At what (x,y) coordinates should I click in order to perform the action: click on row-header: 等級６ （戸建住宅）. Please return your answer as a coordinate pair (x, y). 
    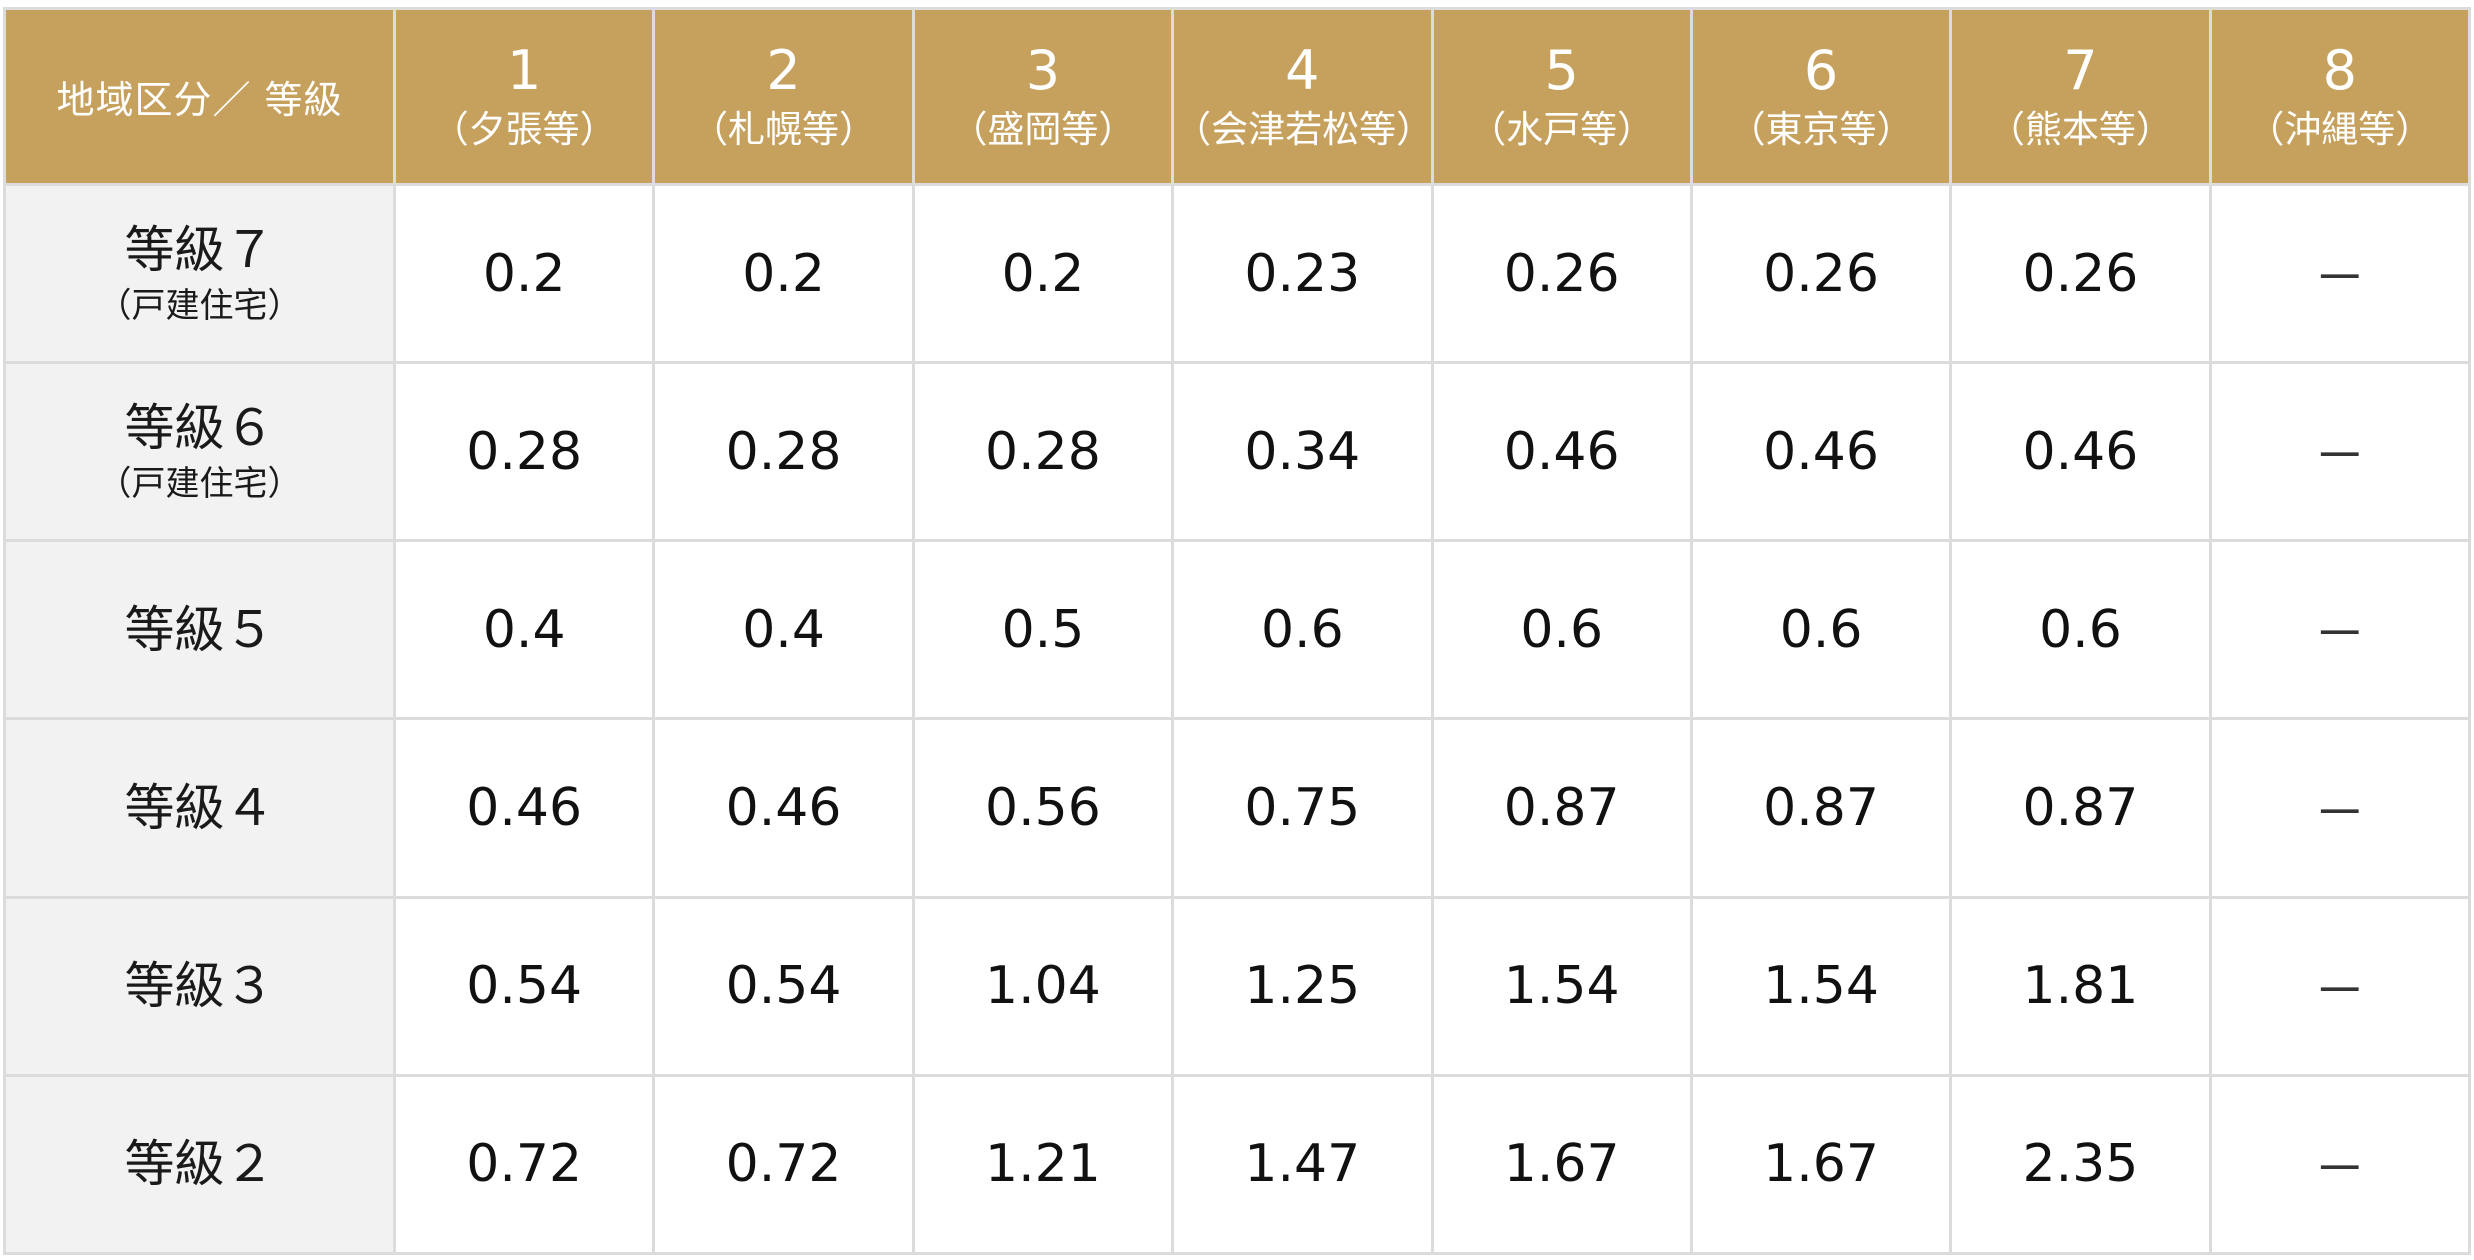
    Looking at the image, I should click on (199, 452).